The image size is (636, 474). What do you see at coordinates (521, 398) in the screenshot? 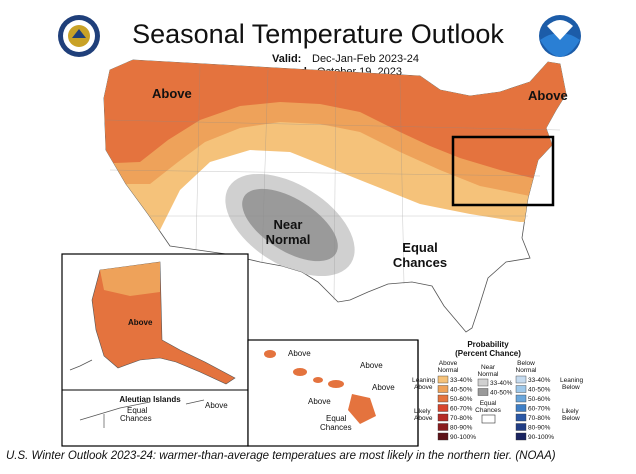
I see `legend-below-3-swatch` at bounding box center [521, 398].